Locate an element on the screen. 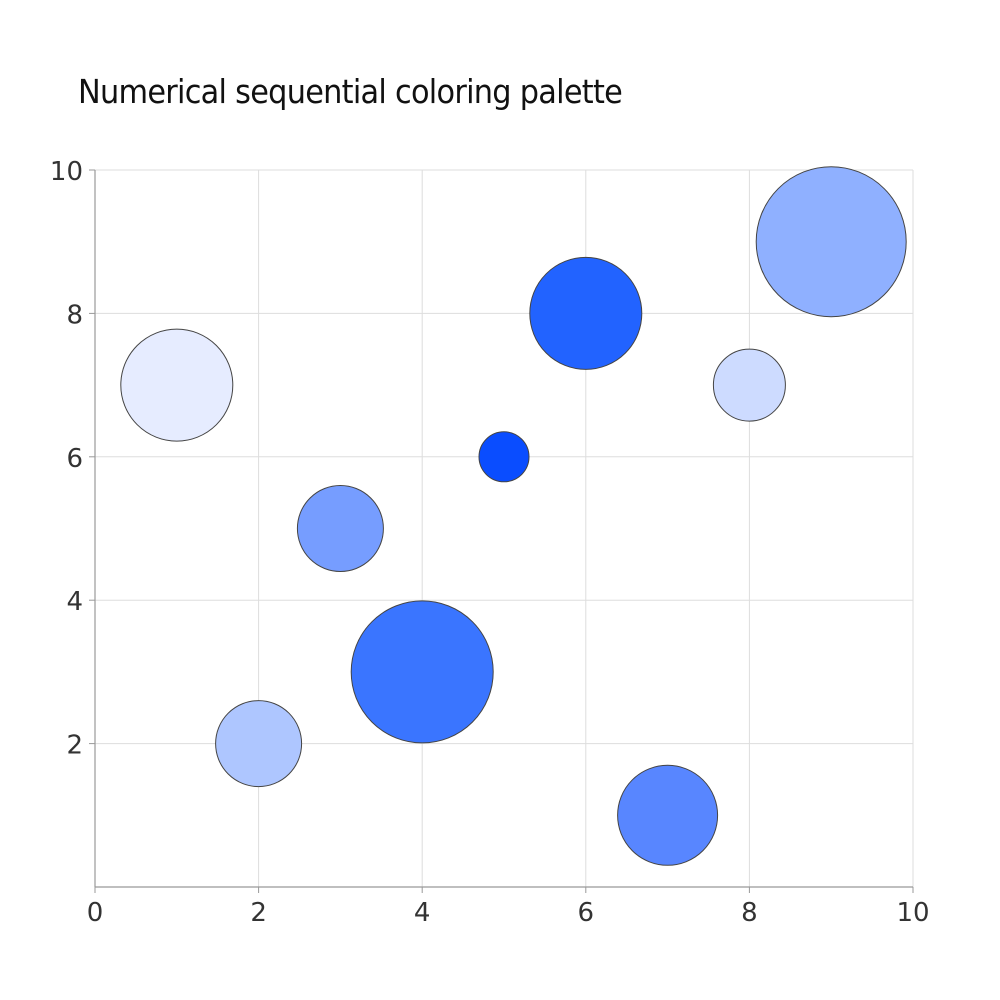 The image size is (1000, 1000). x-tick-label: 4 is located at coordinates (422, 913).